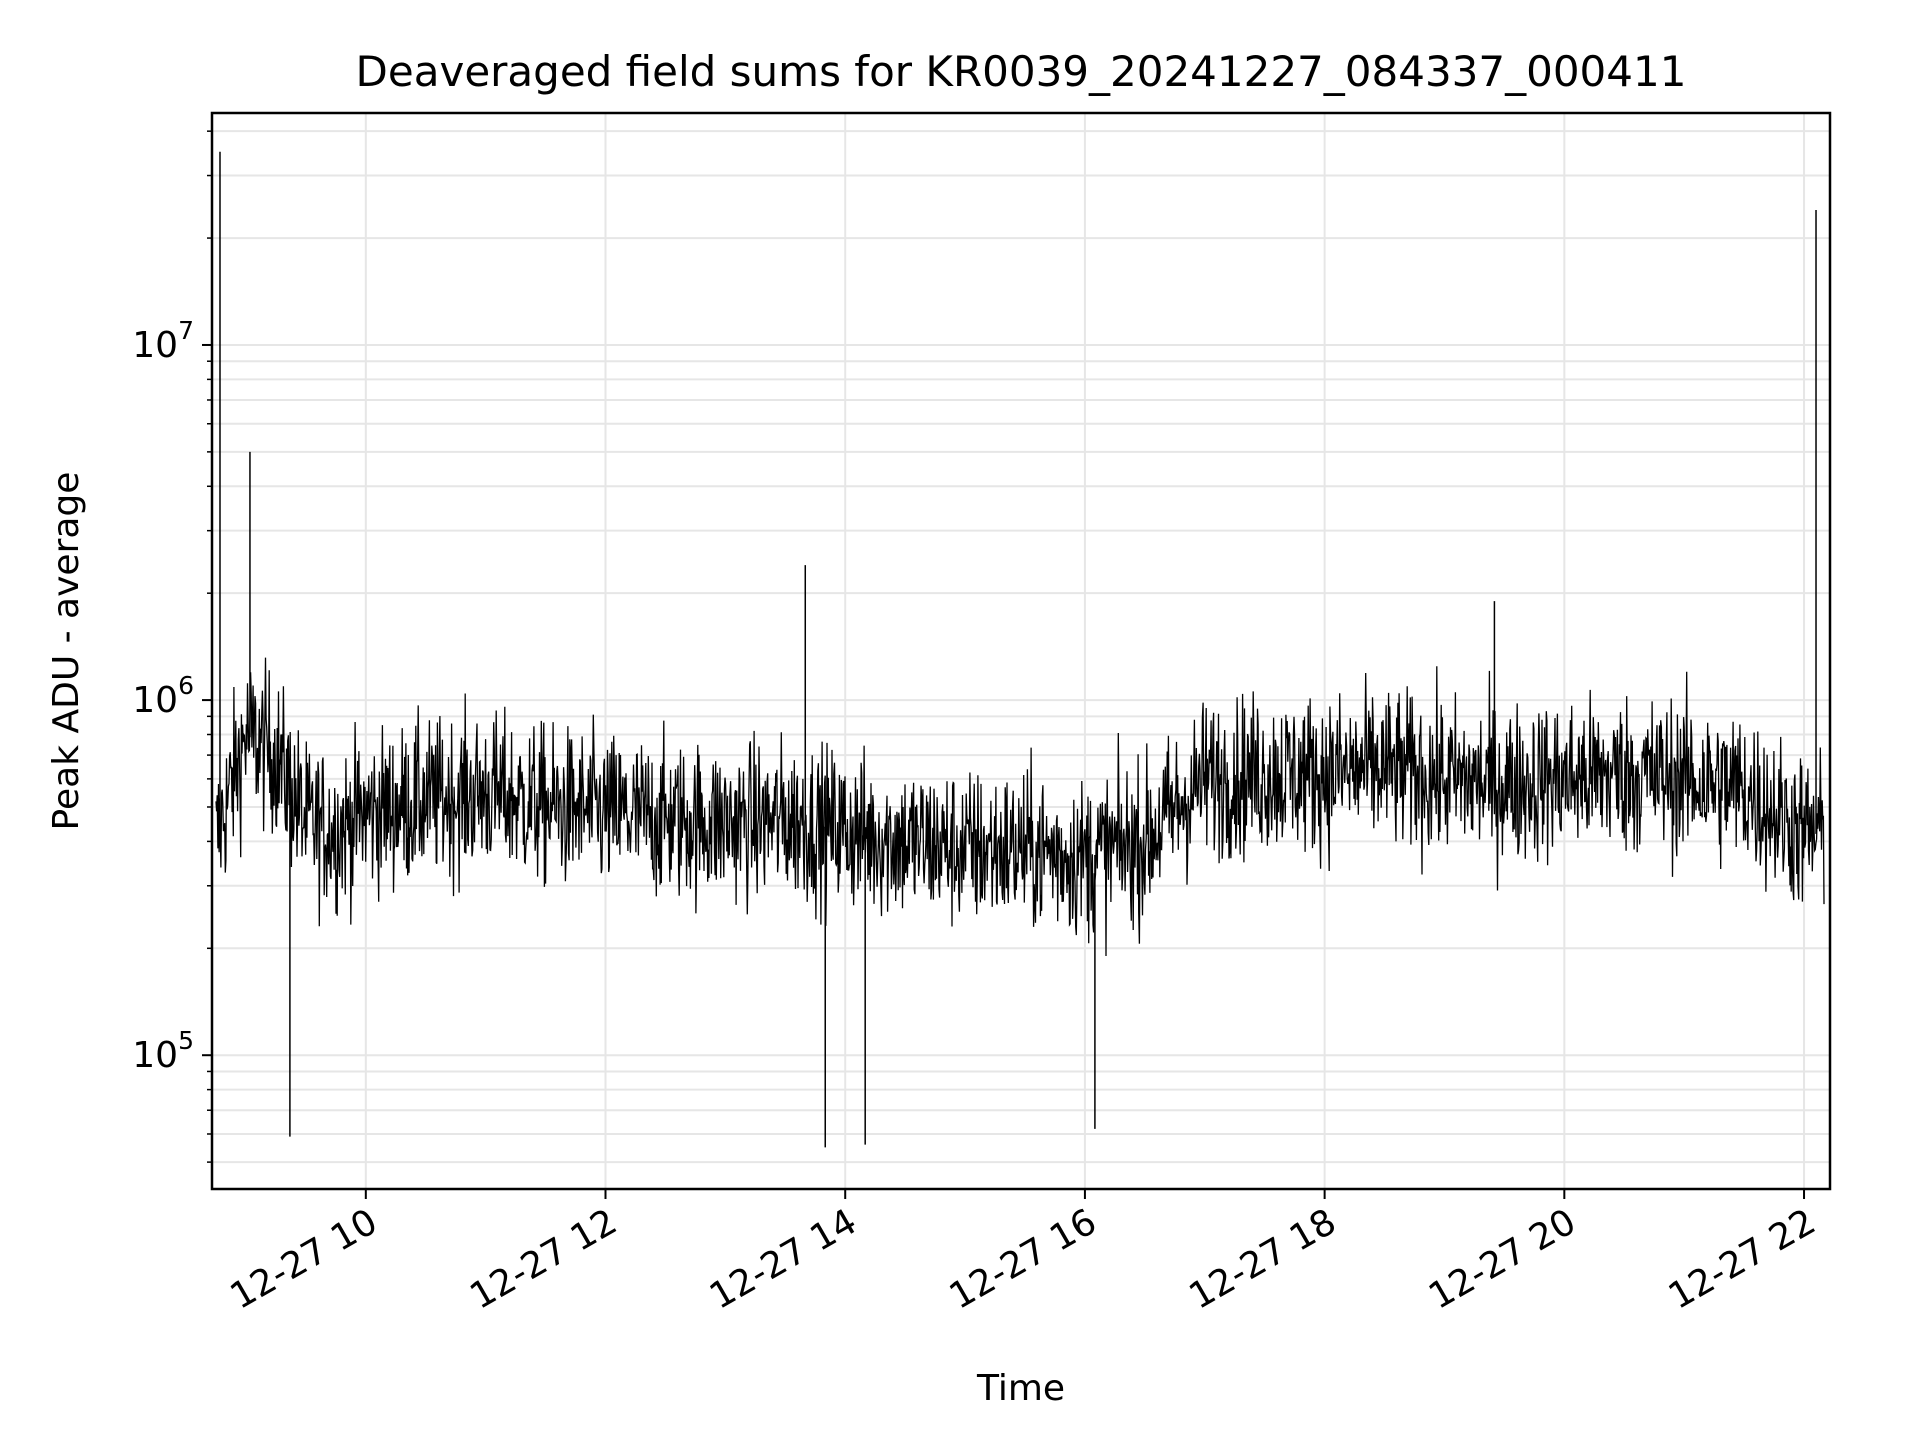  I want to click on y-tick-label: 10⁵, so click(163, 1051).